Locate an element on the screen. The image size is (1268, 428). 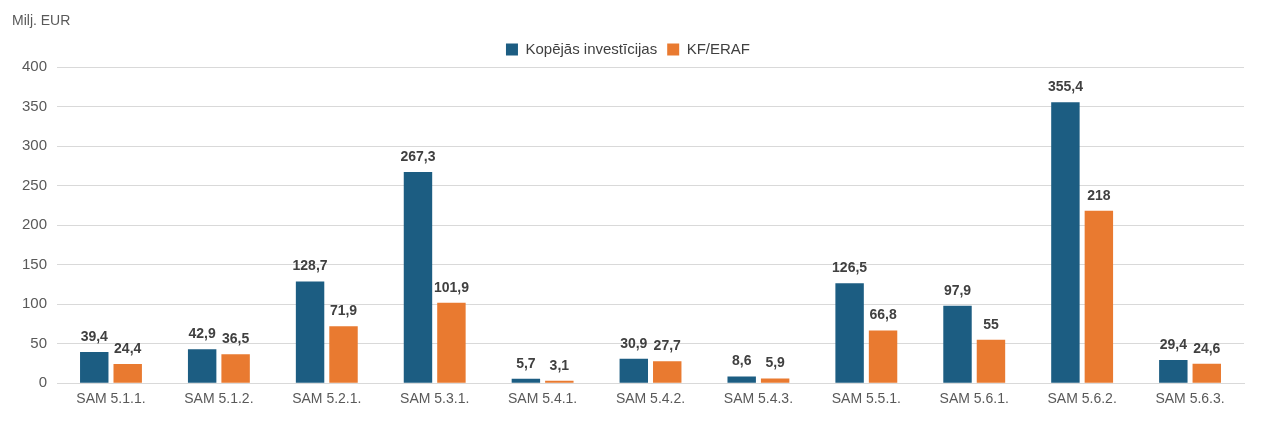
y-tick-label: 350 is located at coordinates (35, 105).